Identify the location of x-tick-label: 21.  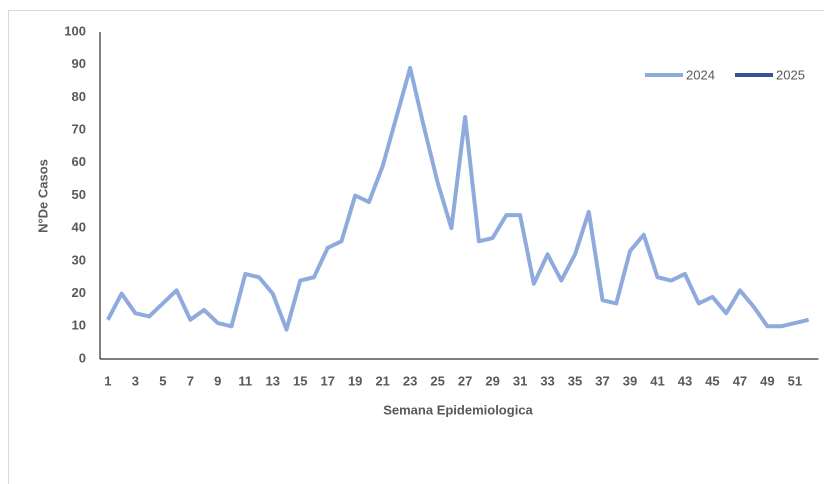
(382, 380).